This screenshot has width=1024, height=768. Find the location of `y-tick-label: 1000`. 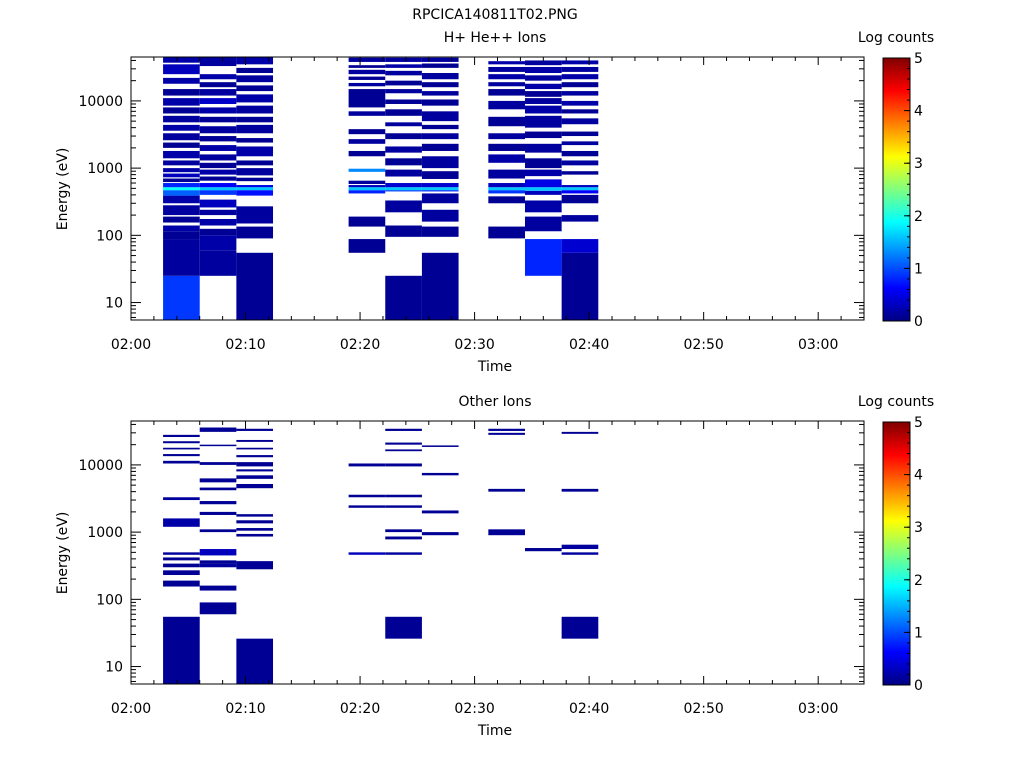

y-tick-label: 1000 is located at coordinates (105, 533).